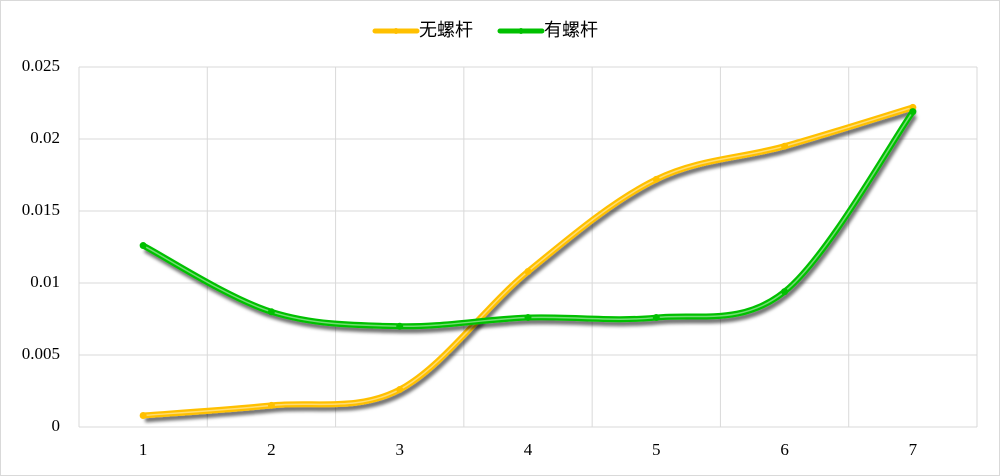  Describe the element at coordinates (784, 449) in the screenshot. I see `x-tick-label: 6` at that location.